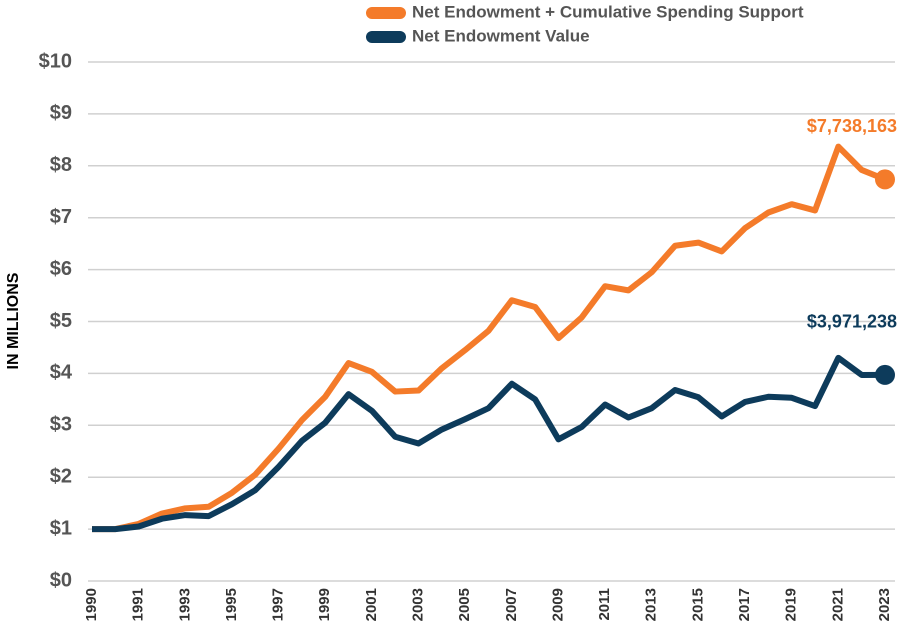 This screenshot has height=640, width=900. What do you see at coordinates (371, 604) in the screenshot?
I see `x-tick-label: 2001` at bounding box center [371, 604].